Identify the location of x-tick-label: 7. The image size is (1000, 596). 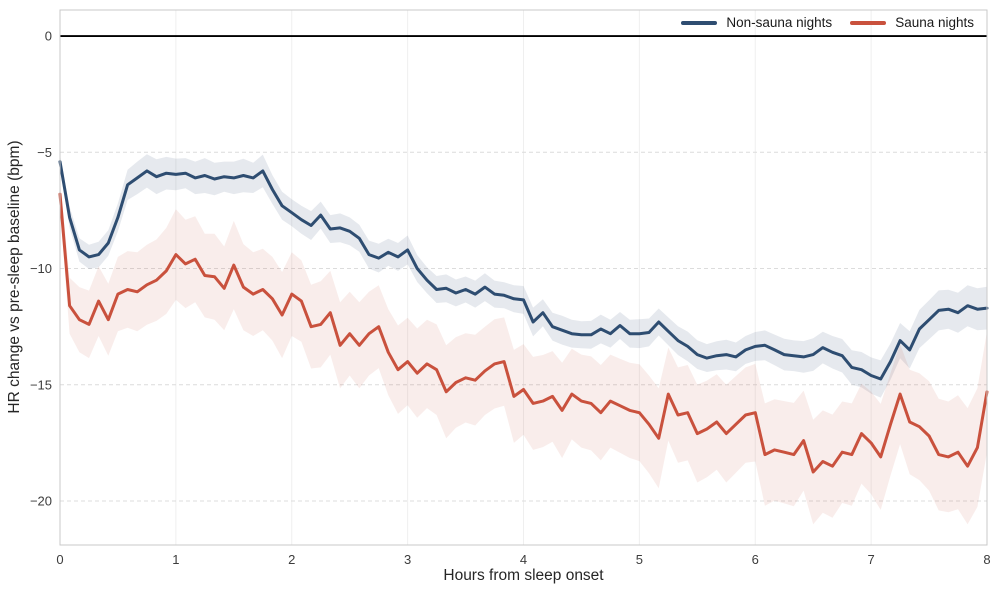
(871, 559).